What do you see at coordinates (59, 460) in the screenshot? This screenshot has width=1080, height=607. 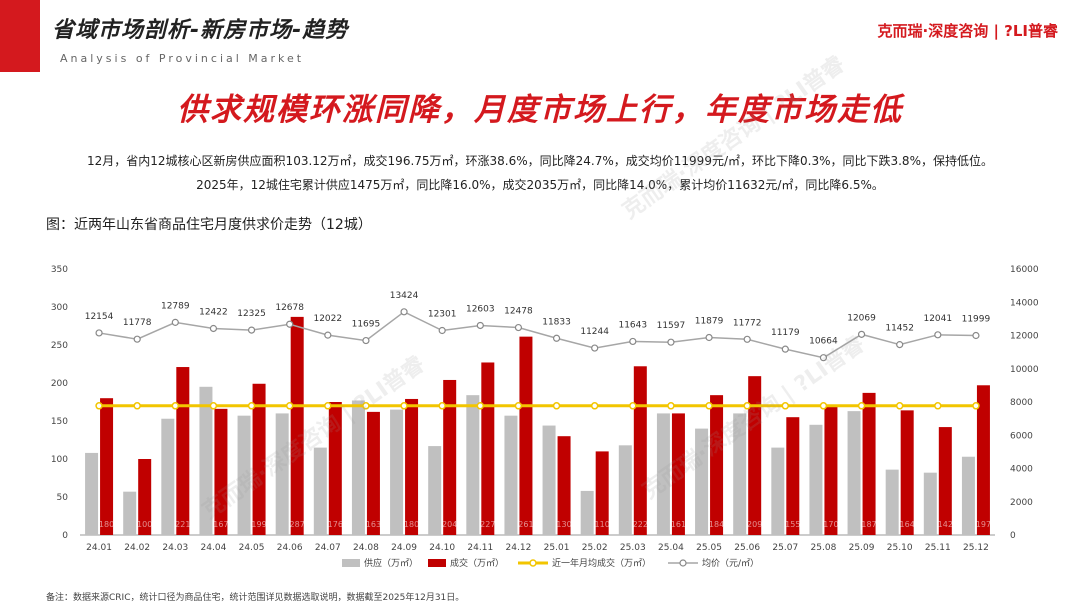 I see `left-axis-tick: 100` at bounding box center [59, 460].